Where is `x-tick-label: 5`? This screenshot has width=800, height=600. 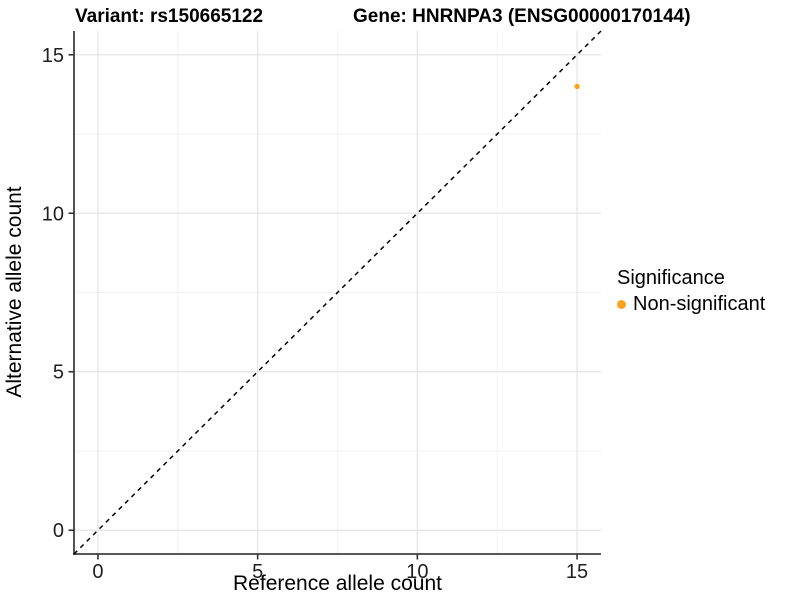
x-tick-label: 5 is located at coordinates (257, 572).